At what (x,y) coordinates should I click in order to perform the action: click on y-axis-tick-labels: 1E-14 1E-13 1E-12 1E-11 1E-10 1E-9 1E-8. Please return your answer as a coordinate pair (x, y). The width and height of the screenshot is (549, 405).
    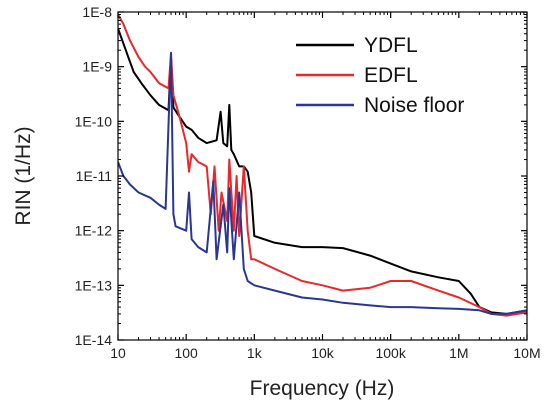
    Looking at the image, I should click on (94, 176).